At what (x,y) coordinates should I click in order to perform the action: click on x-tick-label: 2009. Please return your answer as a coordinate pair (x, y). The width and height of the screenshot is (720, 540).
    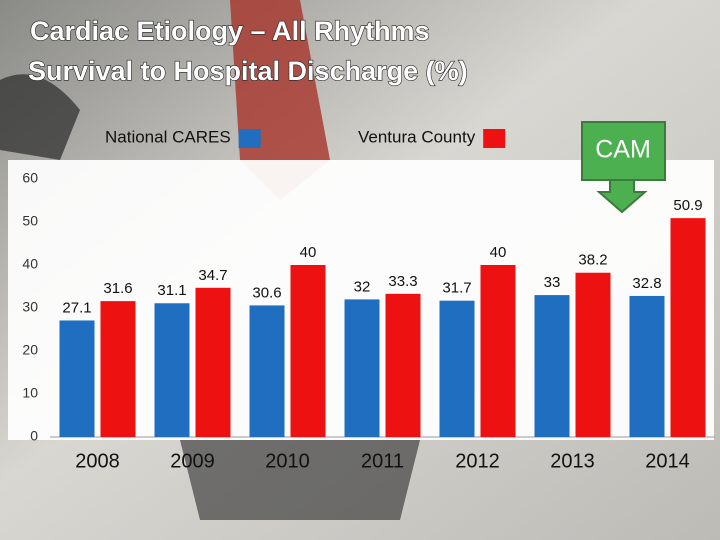
    Looking at the image, I should click on (192, 461).